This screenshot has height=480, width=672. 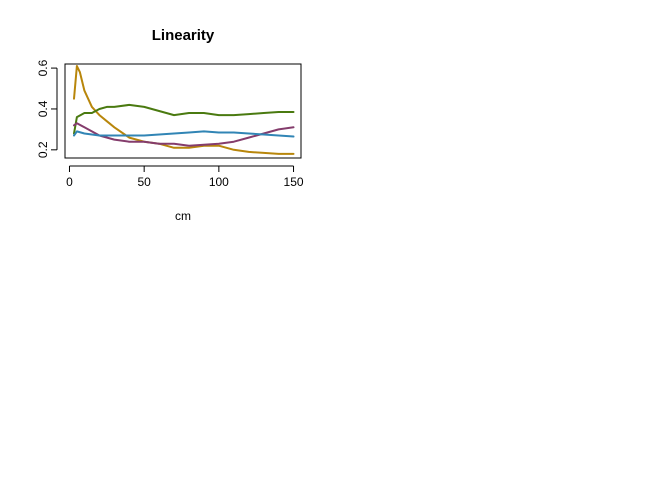 I want to click on plot-frame, so click(x=183, y=111).